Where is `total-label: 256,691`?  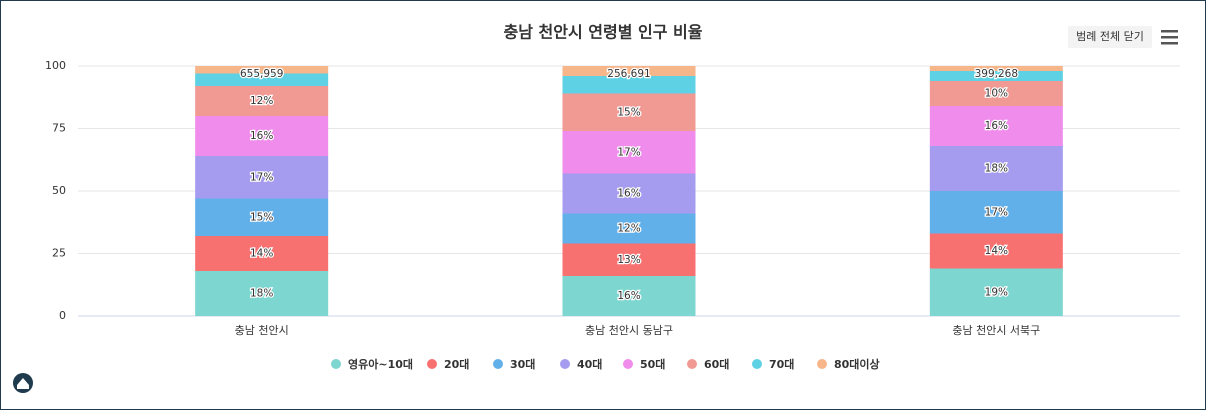
total-label: 256,691 is located at coordinates (628, 74).